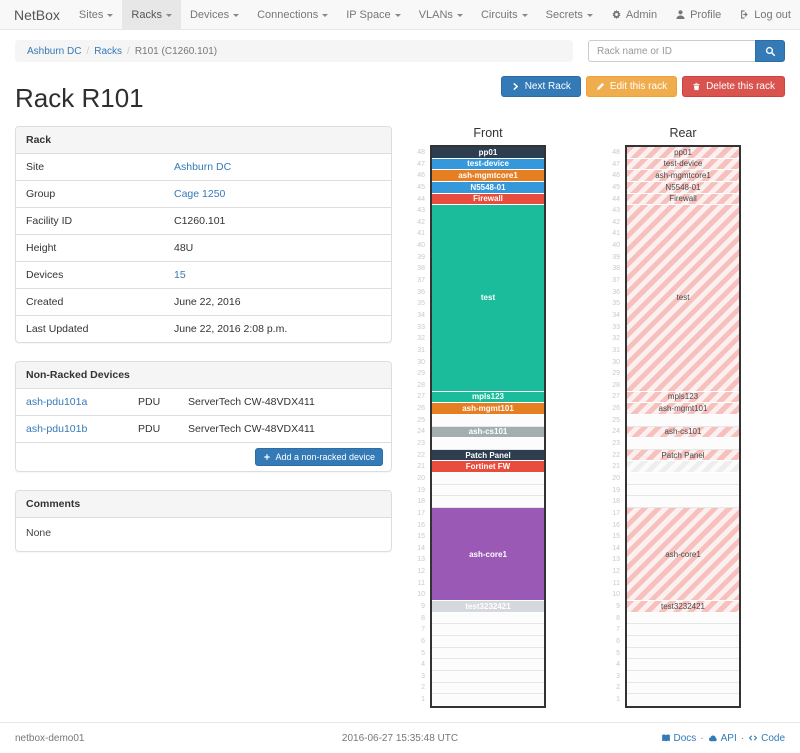 The height and width of the screenshot is (753, 800). Describe the element at coordinates (488, 176) in the screenshot. I see `rack-unit-ash-mgmtcore1-front: ash-mgmtcore1` at that location.